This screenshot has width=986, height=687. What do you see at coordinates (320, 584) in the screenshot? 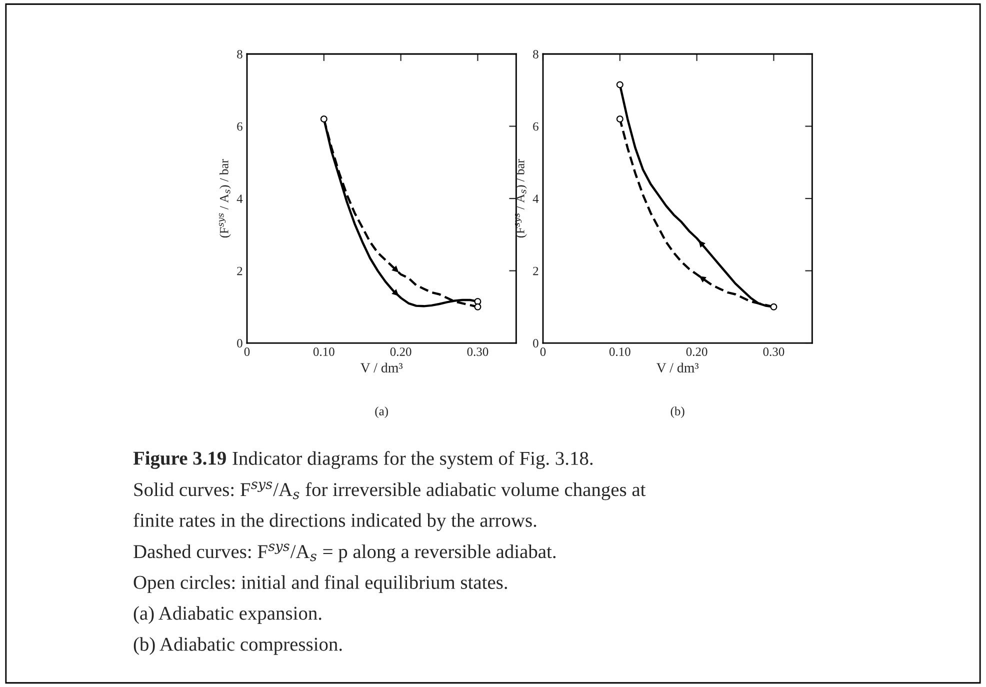
I see `text: Open circles: initial and final equilibrium states.` at bounding box center [320, 584].